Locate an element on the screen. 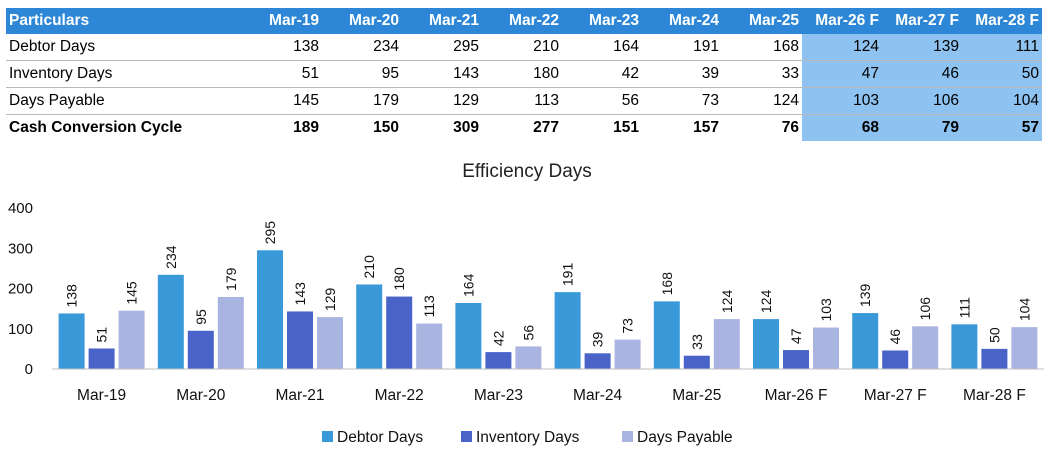 The height and width of the screenshot is (456, 1046). data-label: 143 is located at coordinates (300, 294).